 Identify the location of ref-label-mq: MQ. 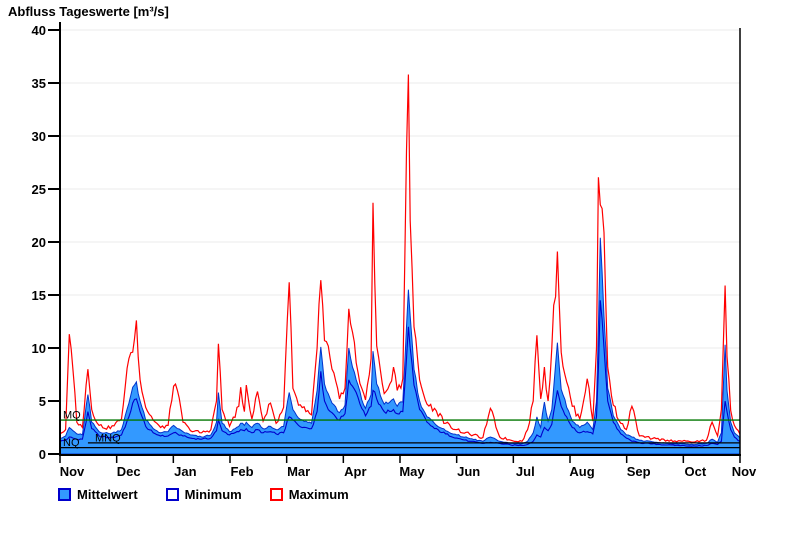
(72, 416).